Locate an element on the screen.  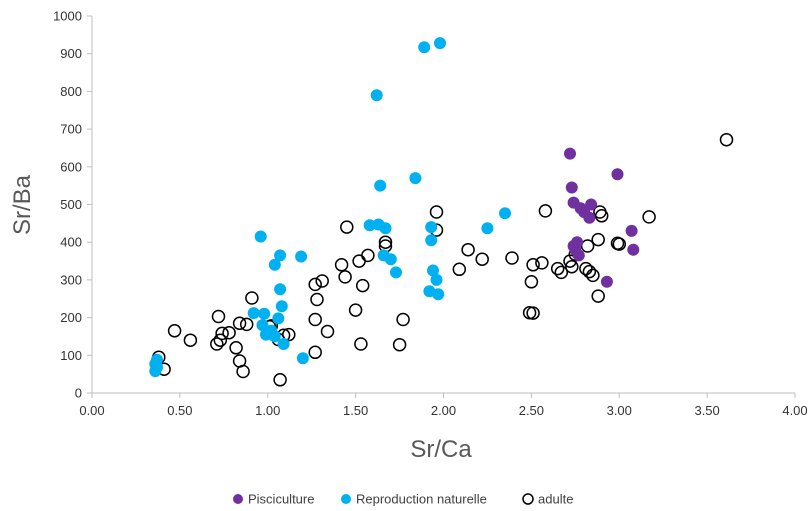
legend-label: Reproduction naturelle is located at coordinates (421, 499).